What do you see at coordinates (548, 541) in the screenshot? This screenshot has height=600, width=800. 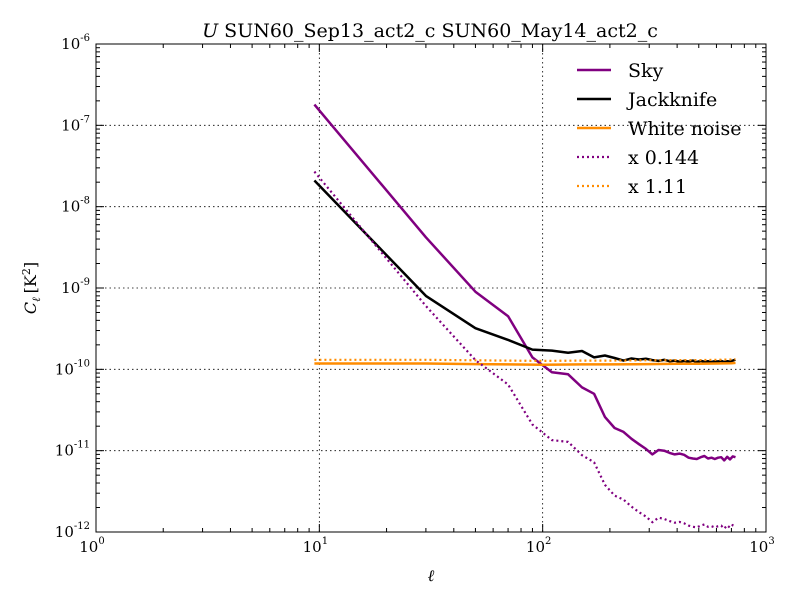 I see `x-tick-label-exponent: 2` at bounding box center [548, 541].